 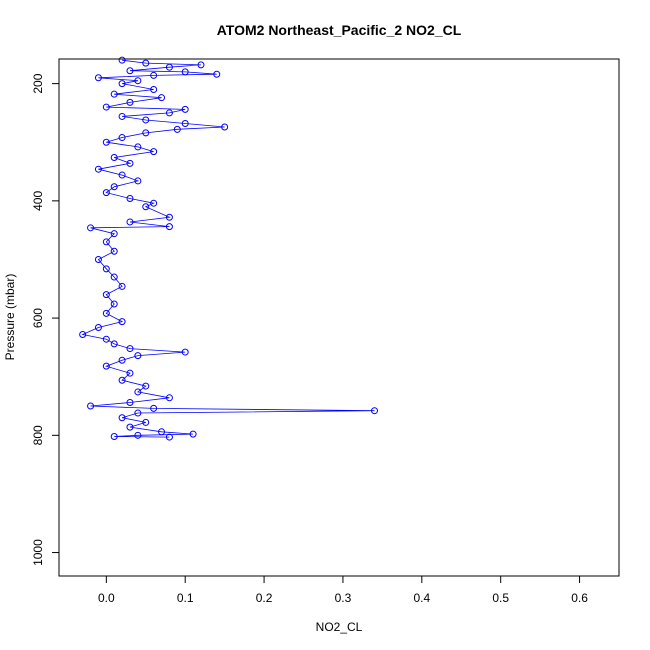 What do you see at coordinates (343, 598) in the screenshot?
I see `x-tick-label: 0.3` at bounding box center [343, 598].